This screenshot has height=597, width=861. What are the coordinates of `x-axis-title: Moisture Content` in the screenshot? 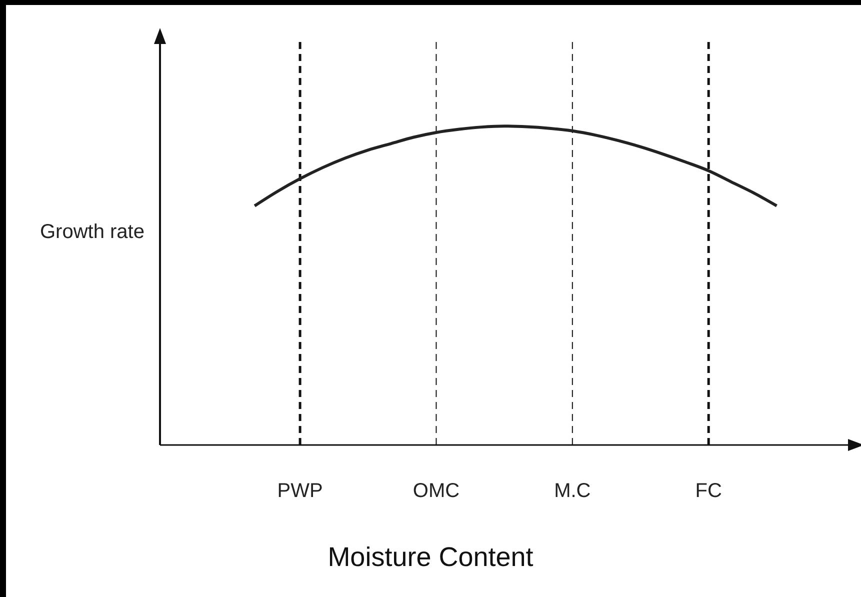 It's located at (430, 557).